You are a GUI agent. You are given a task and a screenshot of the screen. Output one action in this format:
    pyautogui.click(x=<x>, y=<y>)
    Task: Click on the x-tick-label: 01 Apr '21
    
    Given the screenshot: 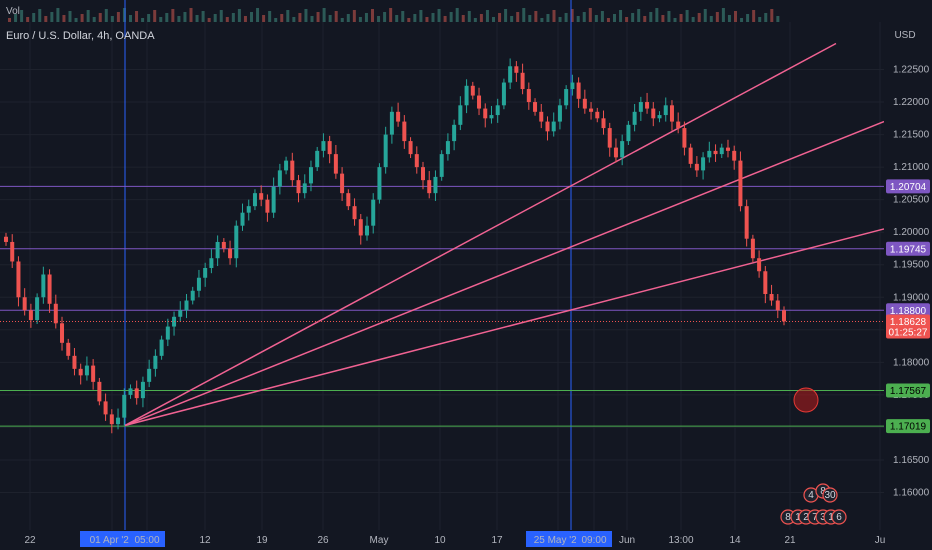 What is the action you would take?
    pyautogui.click(x=112, y=540)
    